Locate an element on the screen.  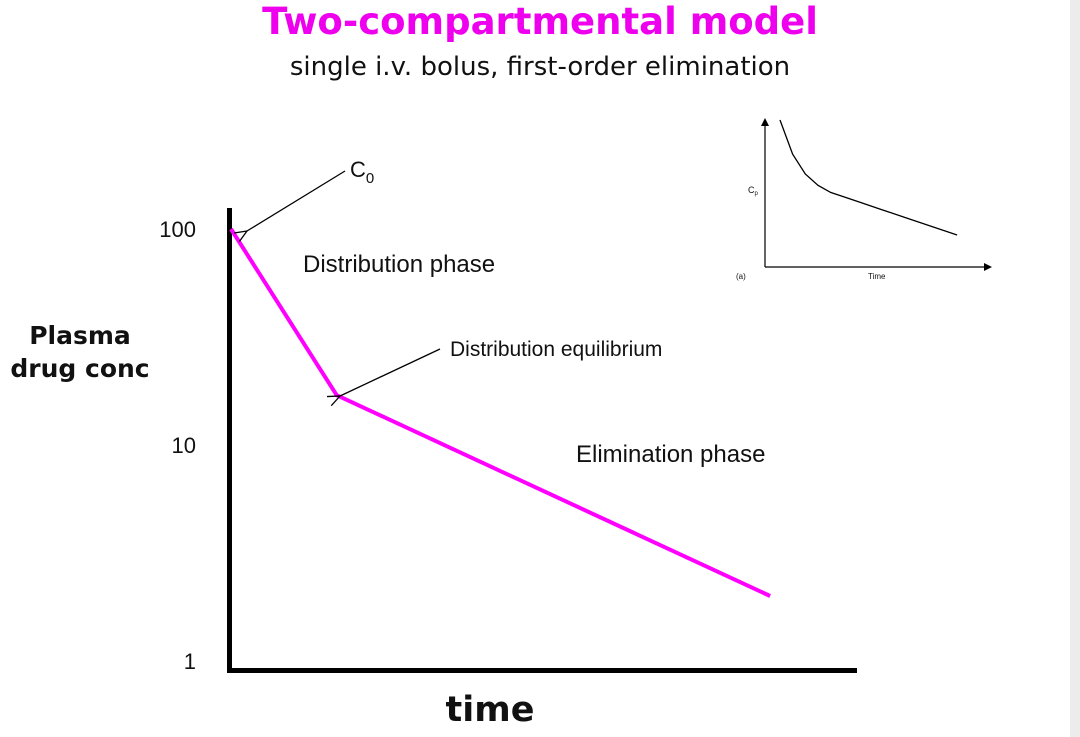
c0-arrow is located at coordinates (296, 200).